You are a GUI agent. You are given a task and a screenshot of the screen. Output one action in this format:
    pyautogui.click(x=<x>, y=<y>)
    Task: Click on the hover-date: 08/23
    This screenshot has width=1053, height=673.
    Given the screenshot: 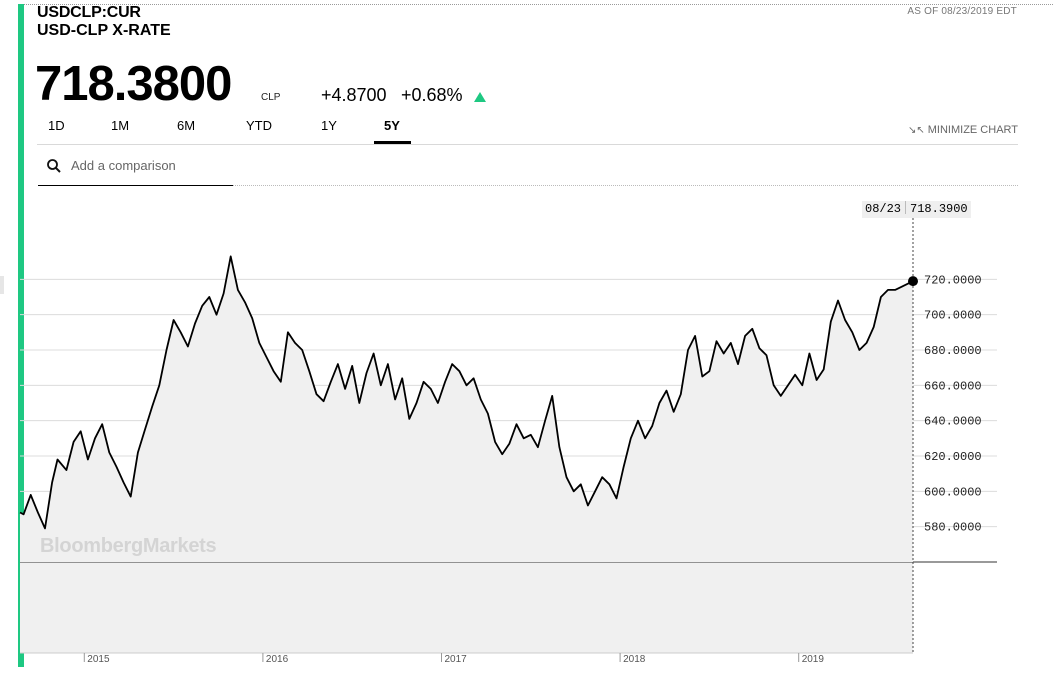 What is the action you would take?
    pyautogui.click(x=883, y=209)
    